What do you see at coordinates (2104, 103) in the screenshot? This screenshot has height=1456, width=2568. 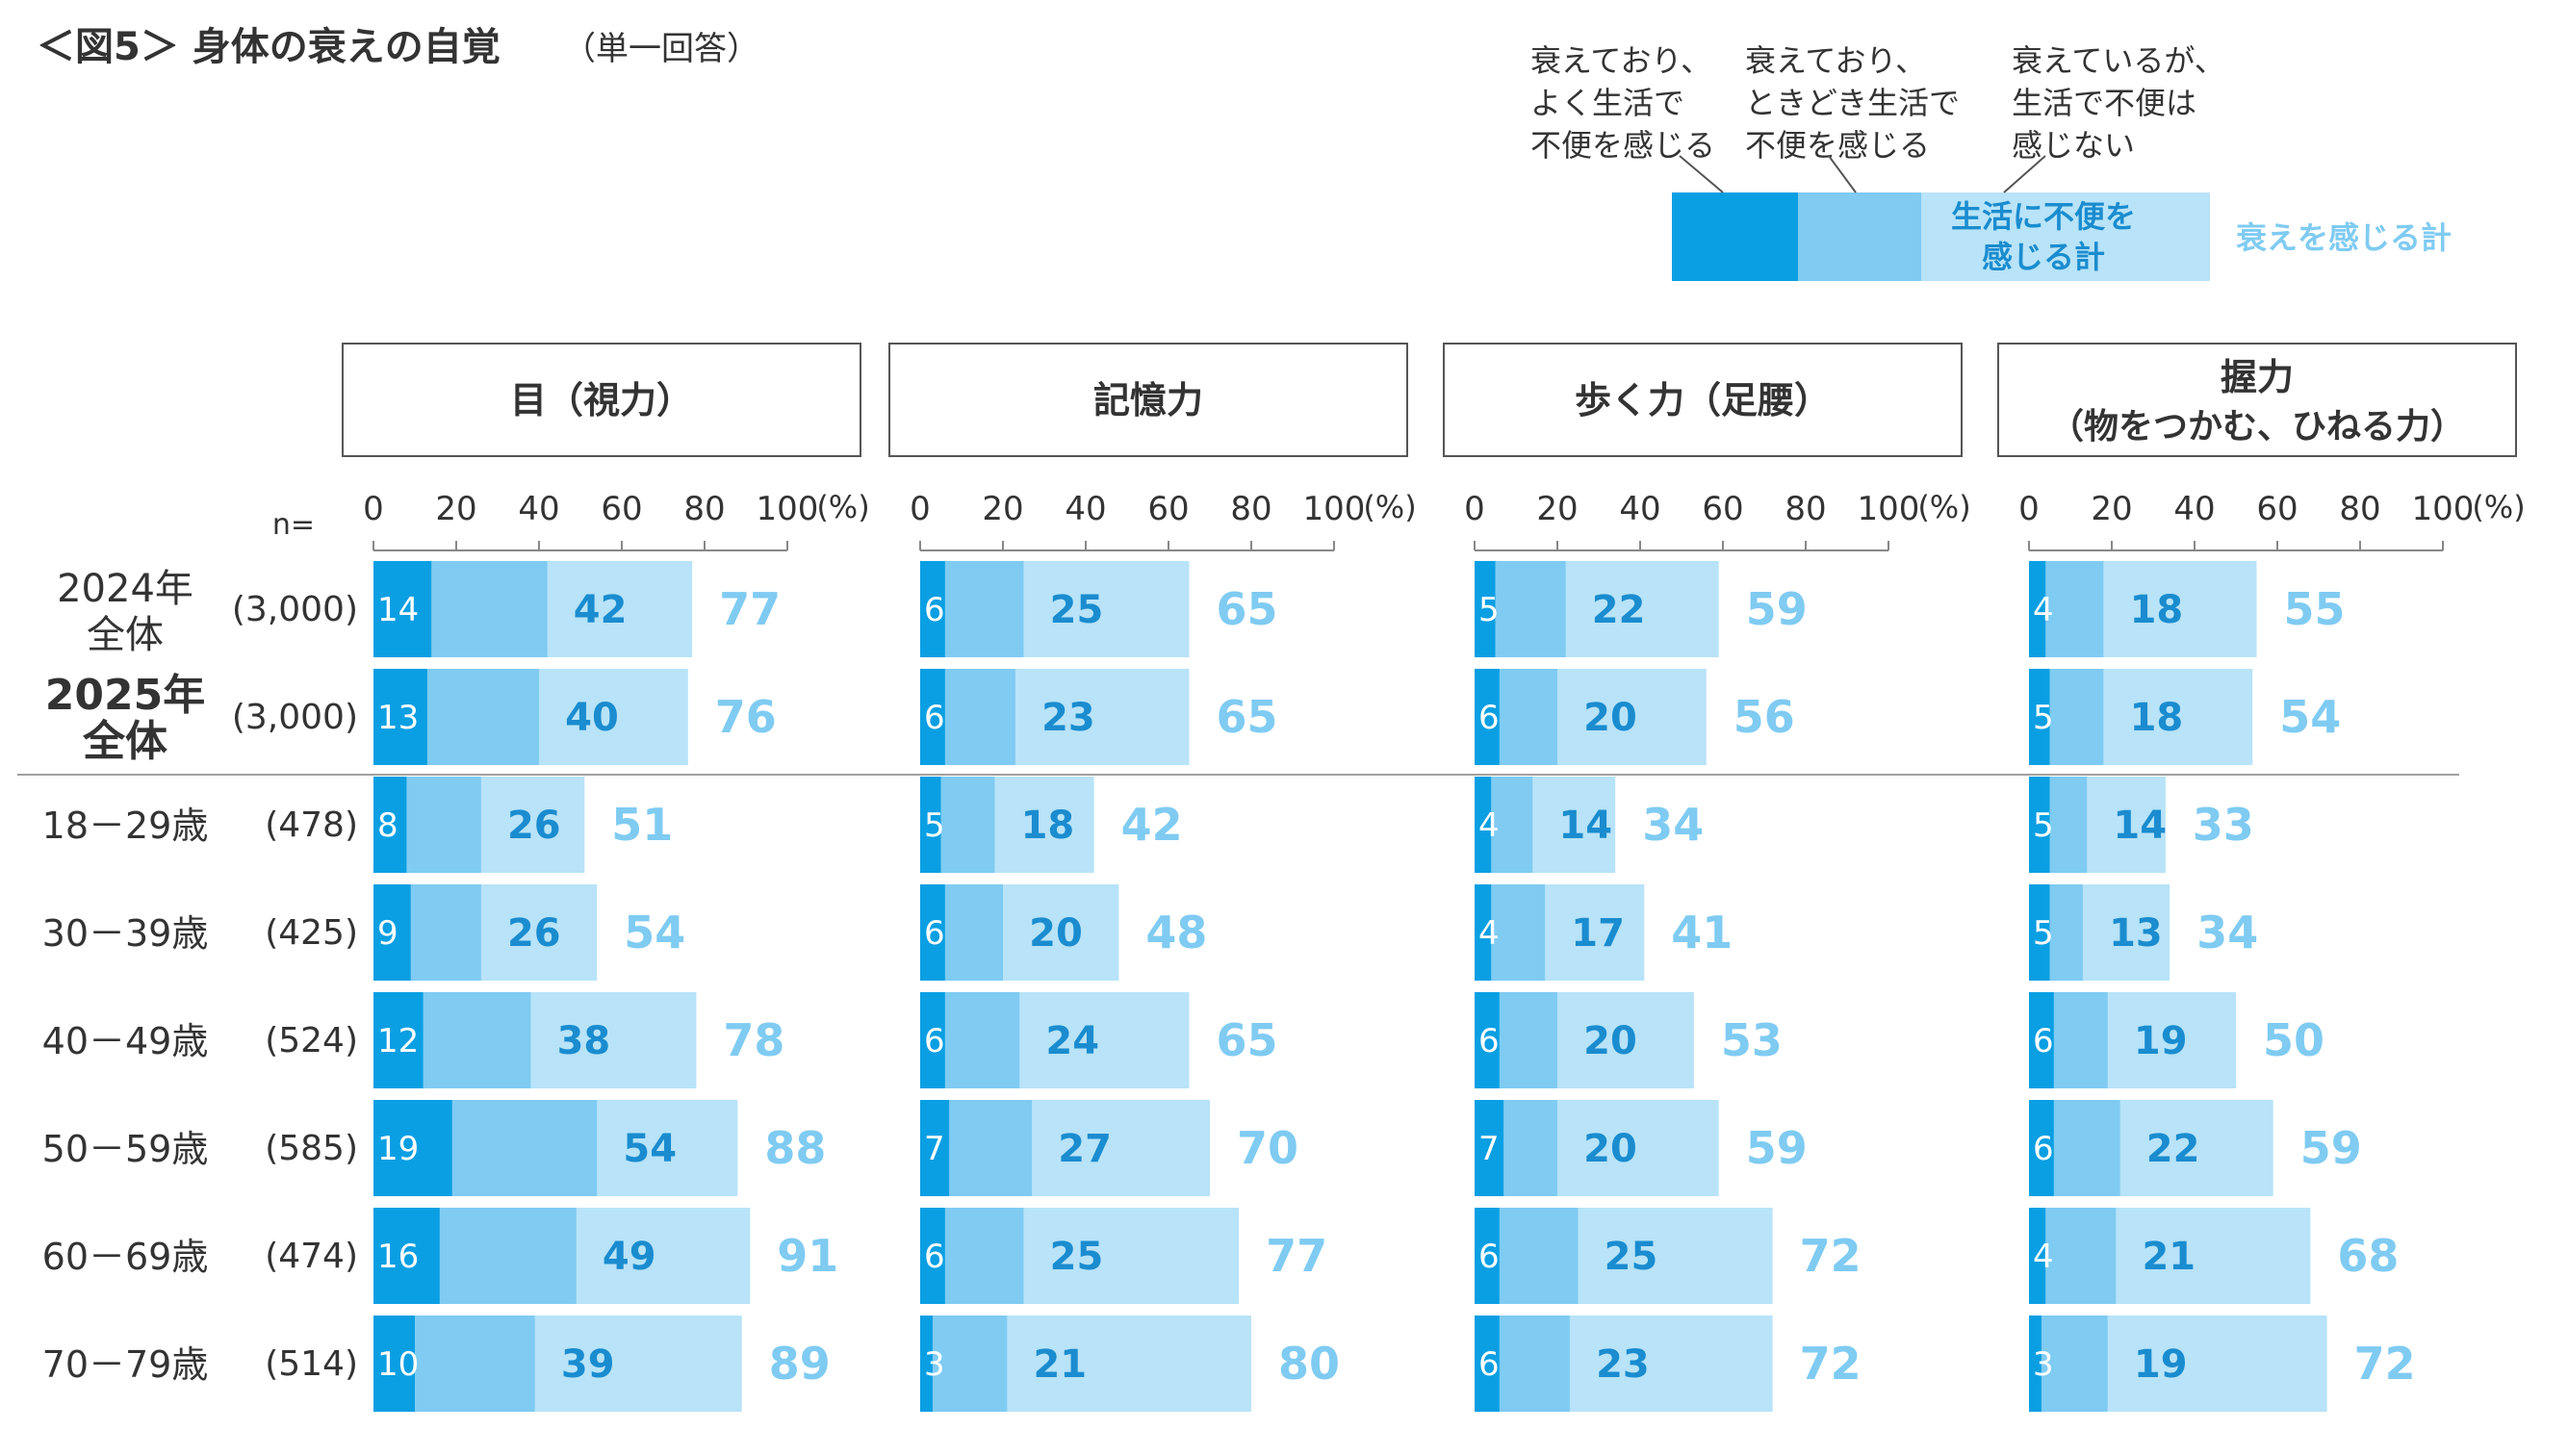 I see `legend-label-no-inconvenience-line2: 生活で不便は` at bounding box center [2104, 103].